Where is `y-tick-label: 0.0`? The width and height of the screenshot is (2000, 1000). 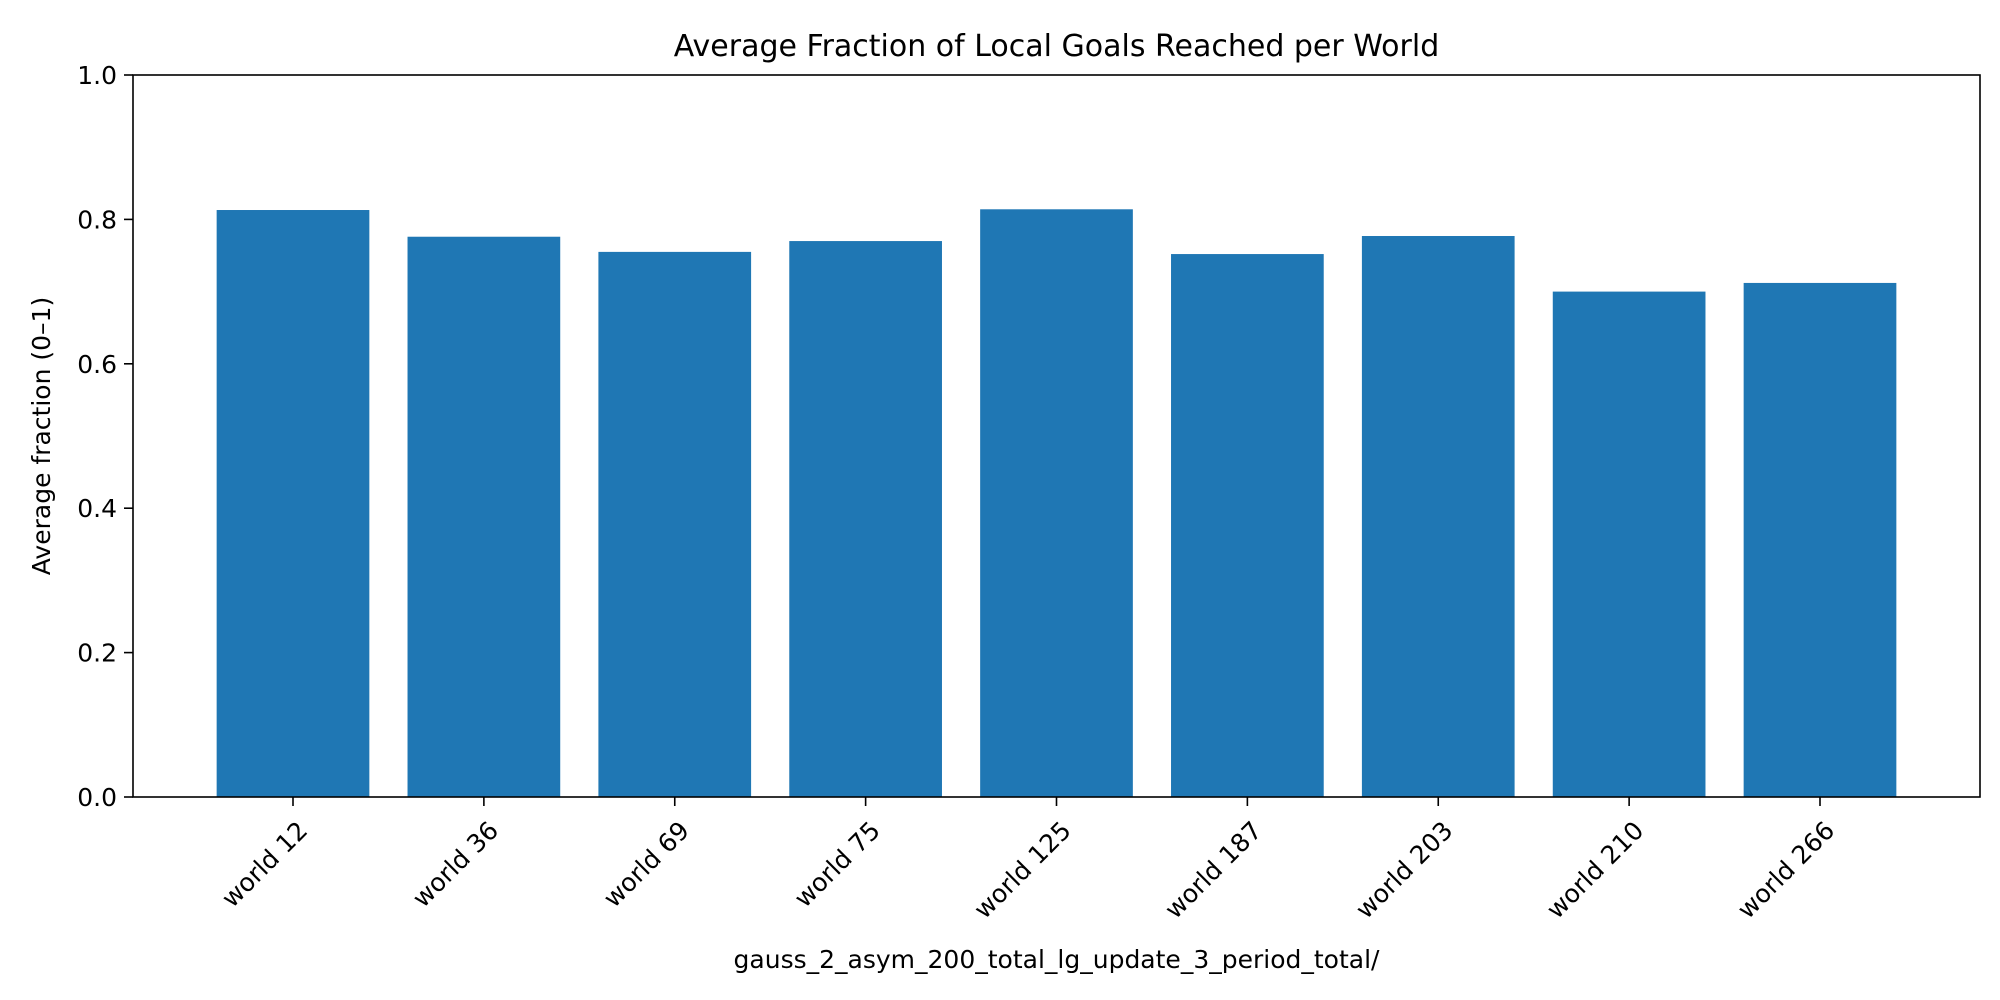 y-tick-label: 0.0 is located at coordinates (97, 797).